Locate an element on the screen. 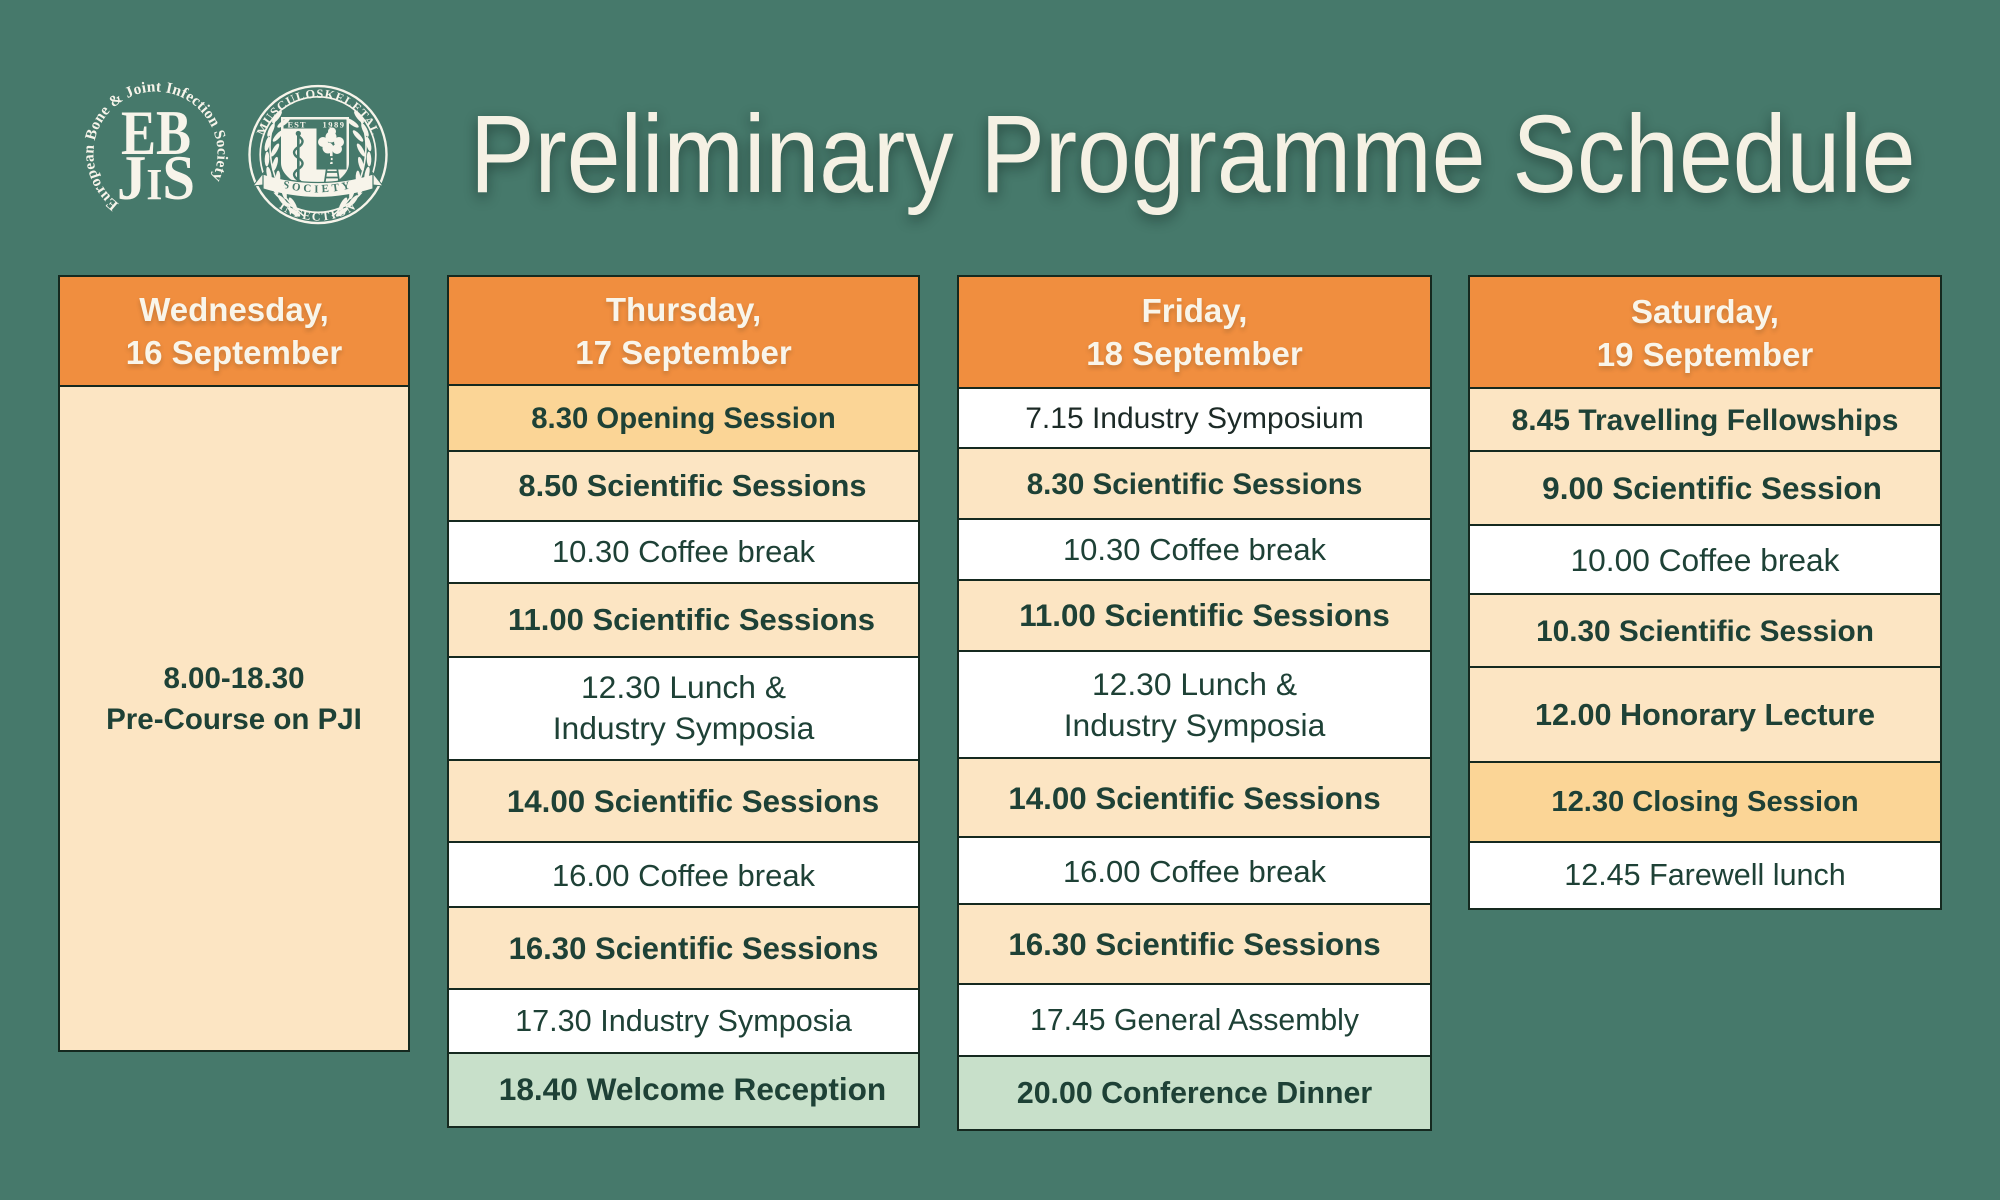 Image resolution: width=2000 pixels, height=1200 pixels. svg-text: EST is located at coordinates (296, 124).